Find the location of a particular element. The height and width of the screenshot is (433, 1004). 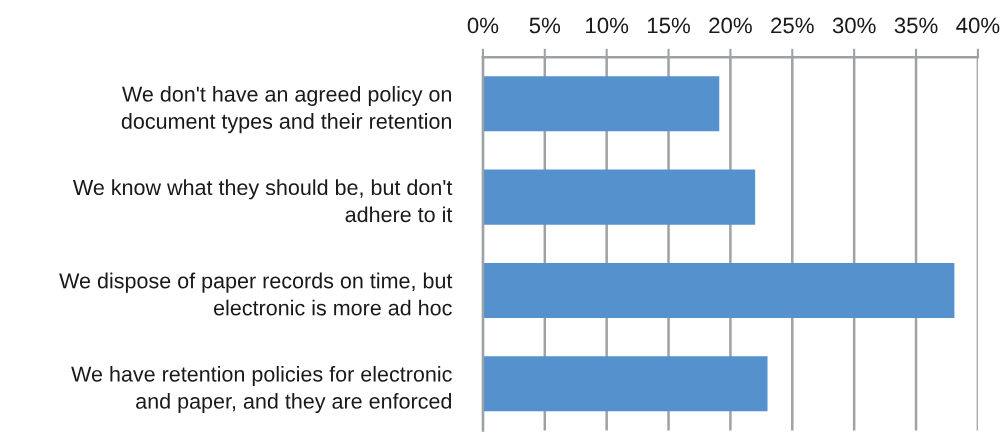

y-tick-label: We have retention policies for electronic and paper, and they are enforced is located at coordinates (261, 389).